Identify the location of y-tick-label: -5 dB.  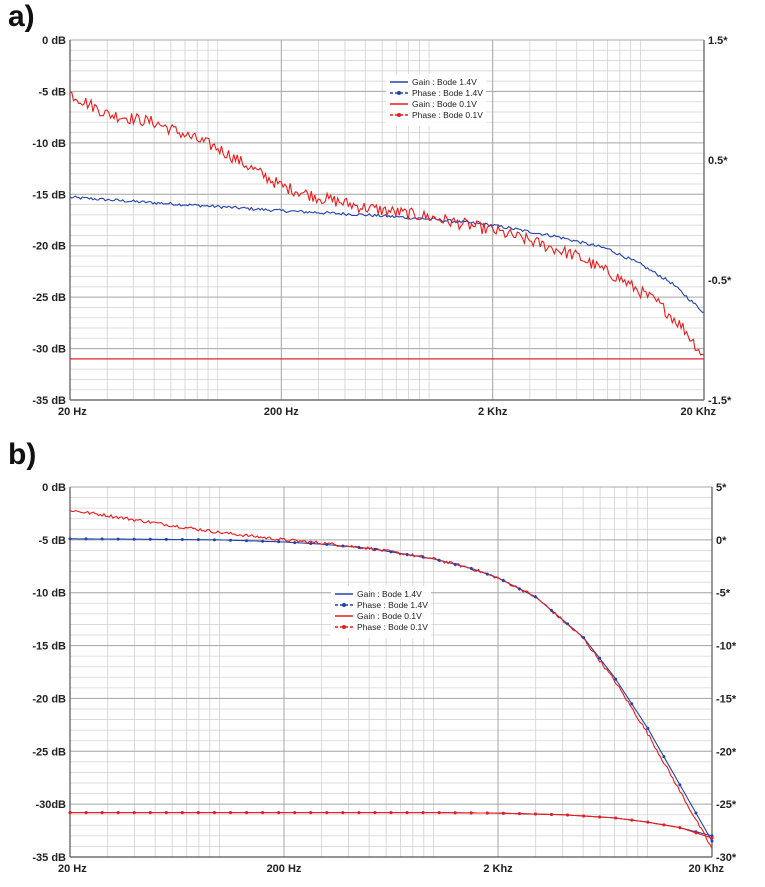
(53, 541).